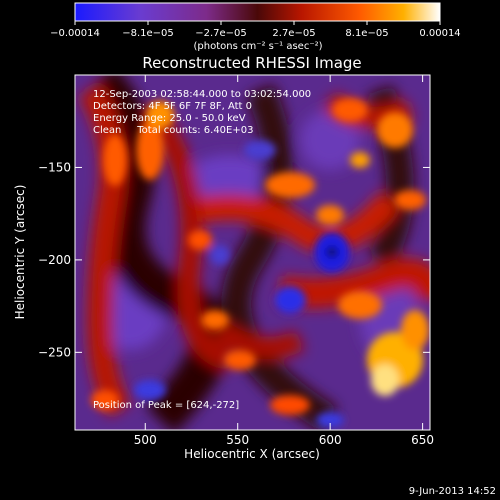 The image size is (500, 500). What do you see at coordinates (251, 63) in the screenshot?
I see `image-title: Reconstructed RHESSI Image` at bounding box center [251, 63].